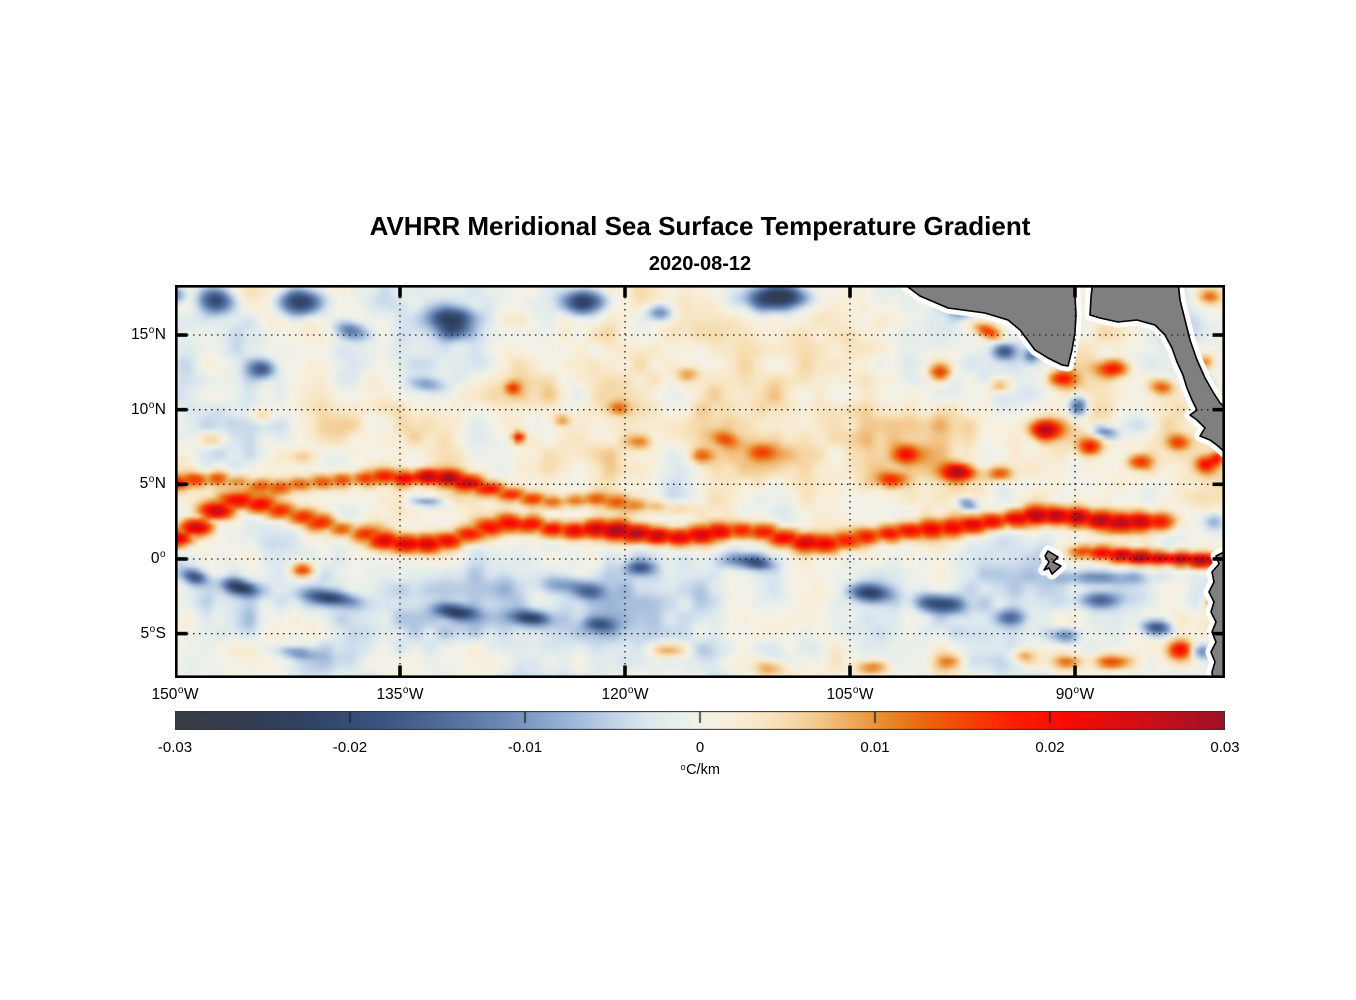 The width and height of the screenshot is (1356, 1000). I want to click on y-axis-tick-label: 0o, so click(158, 557).